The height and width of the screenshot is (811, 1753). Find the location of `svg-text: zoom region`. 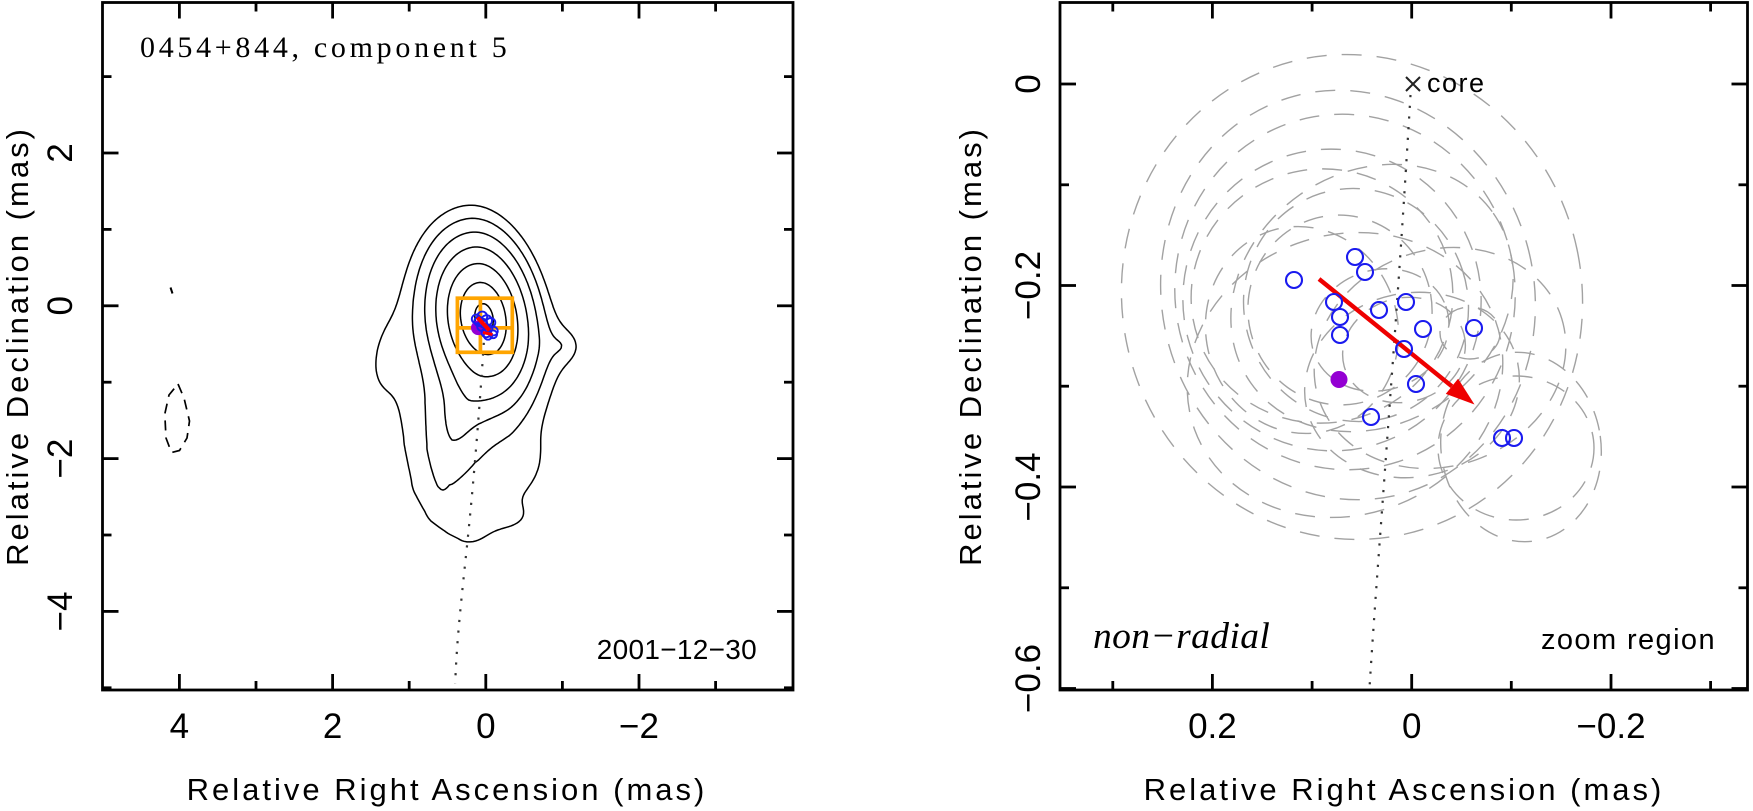

svg-text: zoom region is located at coordinates (1628, 640).